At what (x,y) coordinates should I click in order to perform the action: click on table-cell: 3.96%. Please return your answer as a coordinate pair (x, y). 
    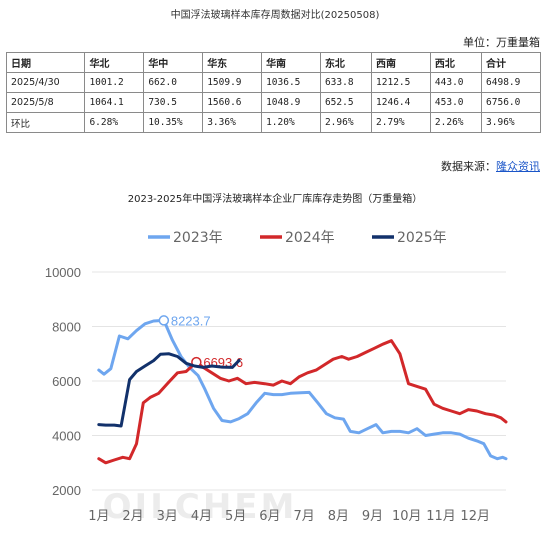
    Looking at the image, I should click on (511, 122).